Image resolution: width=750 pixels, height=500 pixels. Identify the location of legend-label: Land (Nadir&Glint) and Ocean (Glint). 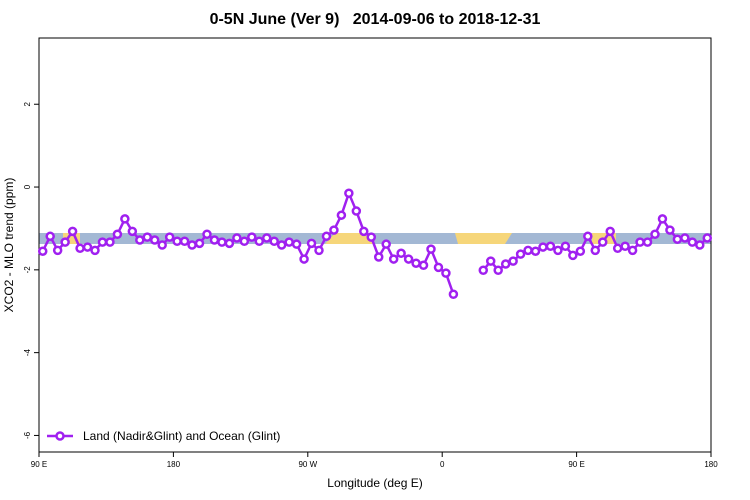
(181, 436).